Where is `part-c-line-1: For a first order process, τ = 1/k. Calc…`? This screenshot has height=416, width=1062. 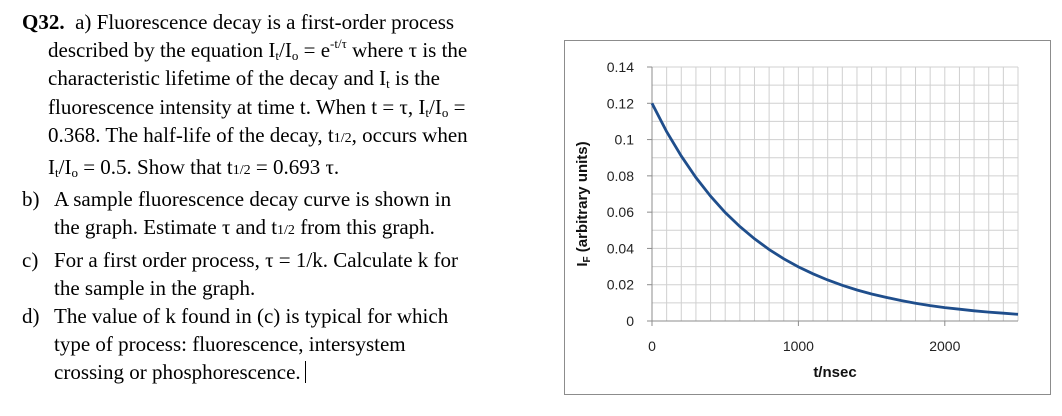 part-c-line-1: For a first order process, τ = 1/k. Calc… is located at coordinates (256, 259).